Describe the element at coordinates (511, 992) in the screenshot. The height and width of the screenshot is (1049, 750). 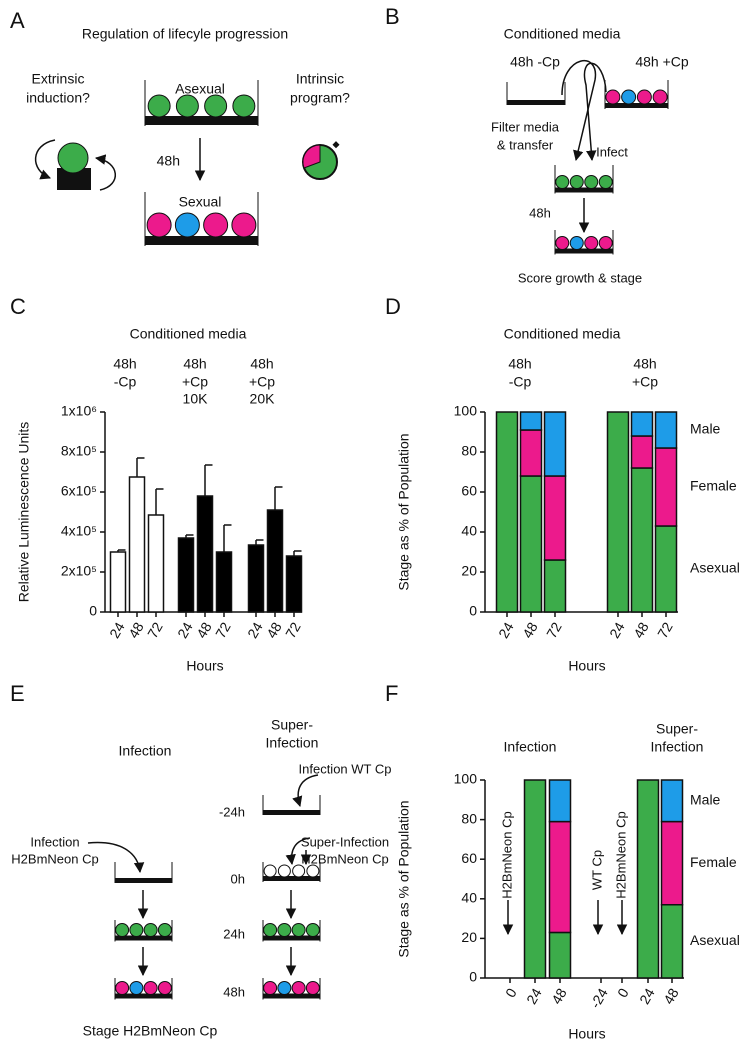
I see `x-tick-label: 0` at that location.